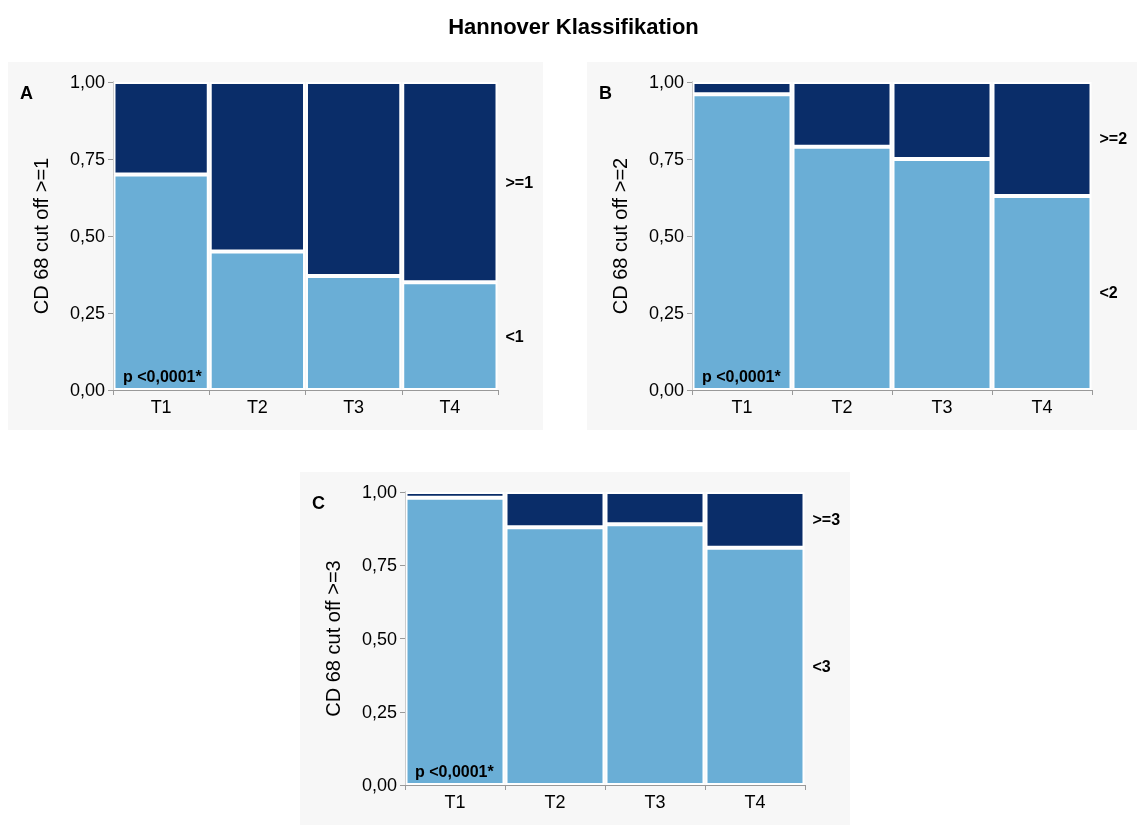  I want to click on series-label: >=1, so click(519, 182).